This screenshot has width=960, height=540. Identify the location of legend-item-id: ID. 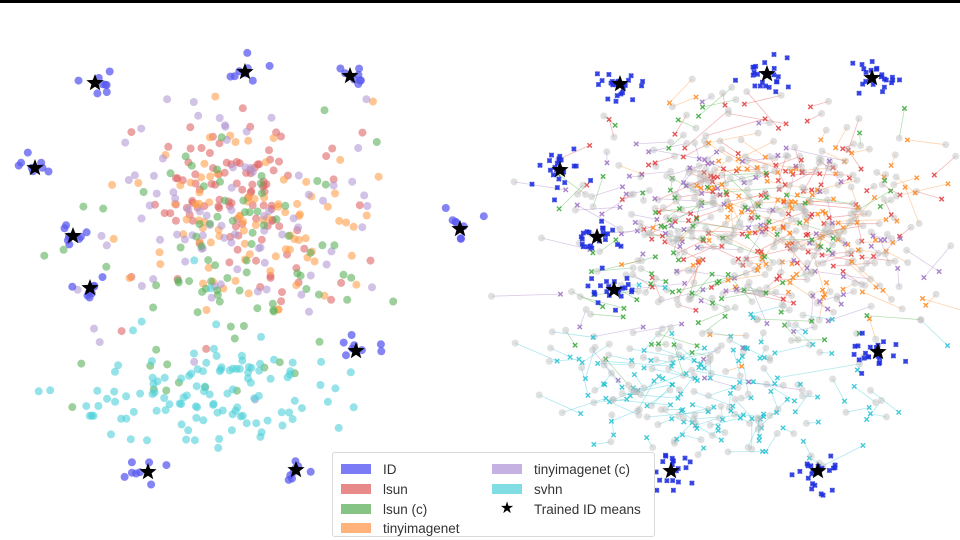
(369, 469).